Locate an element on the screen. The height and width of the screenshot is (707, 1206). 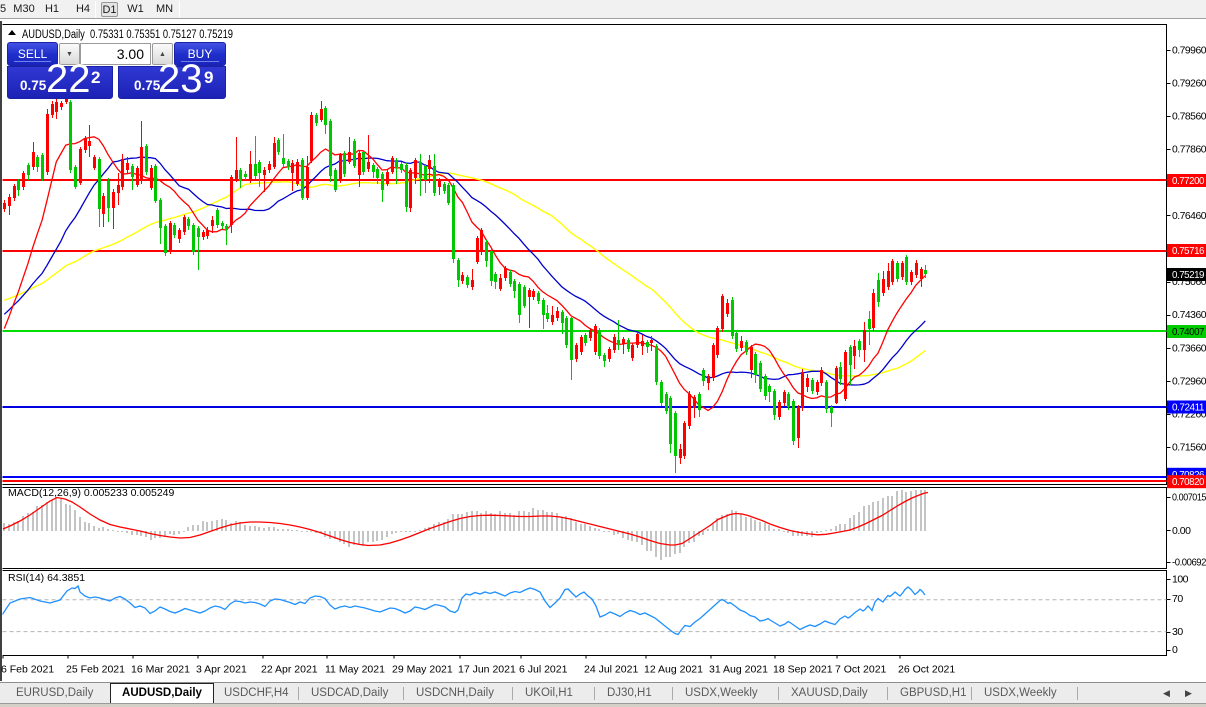
svg-text: 25 Feb 2021 is located at coordinates (95, 670).